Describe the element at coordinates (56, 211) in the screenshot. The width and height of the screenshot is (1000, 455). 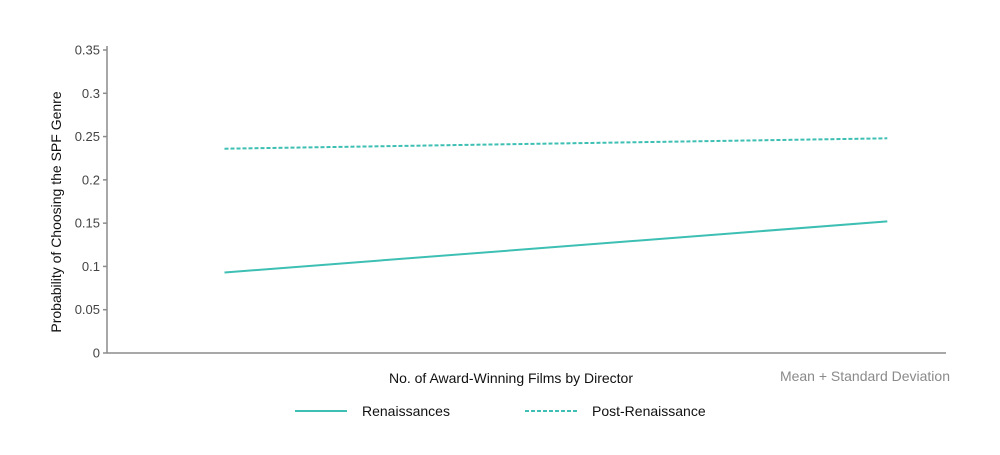
I see `y-axis-title: Probability of Choosing the SPF Genre` at that location.